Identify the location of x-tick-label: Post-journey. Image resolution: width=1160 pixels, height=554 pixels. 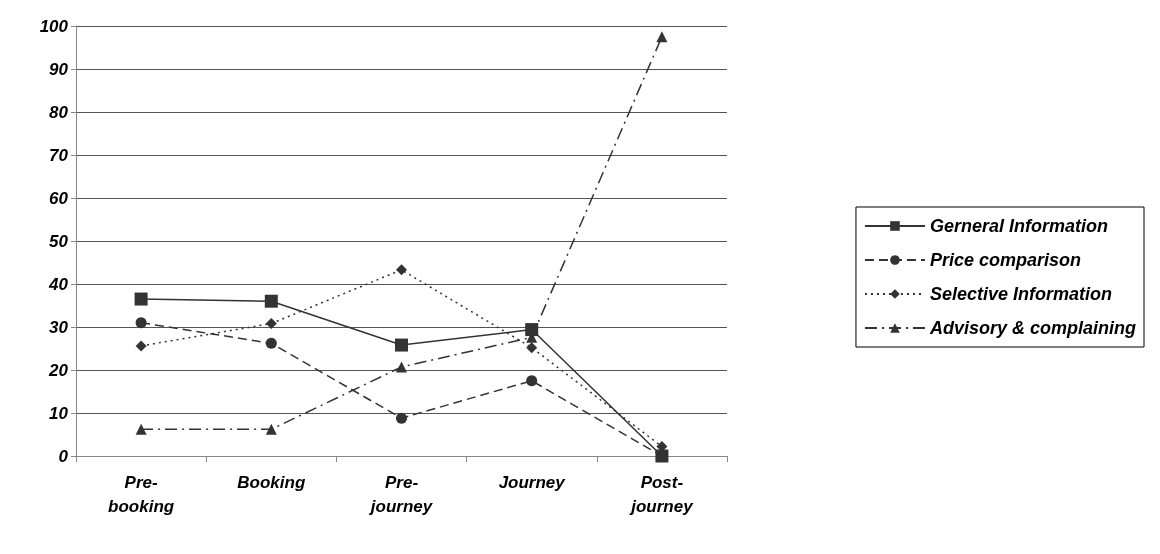
(662, 494).